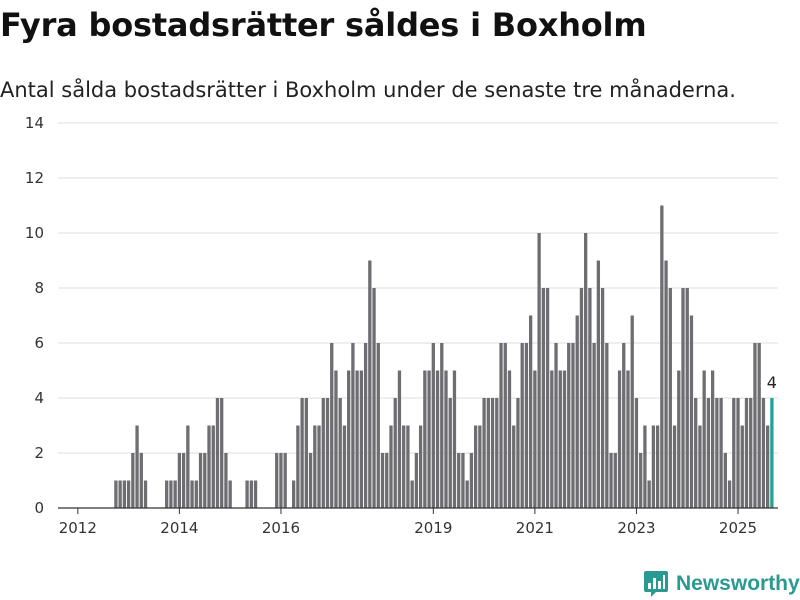 This screenshot has width=800, height=600. Describe the element at coordinates (738, 583) in the screenshot. I see `brand-name: Newsworthy` at that location.